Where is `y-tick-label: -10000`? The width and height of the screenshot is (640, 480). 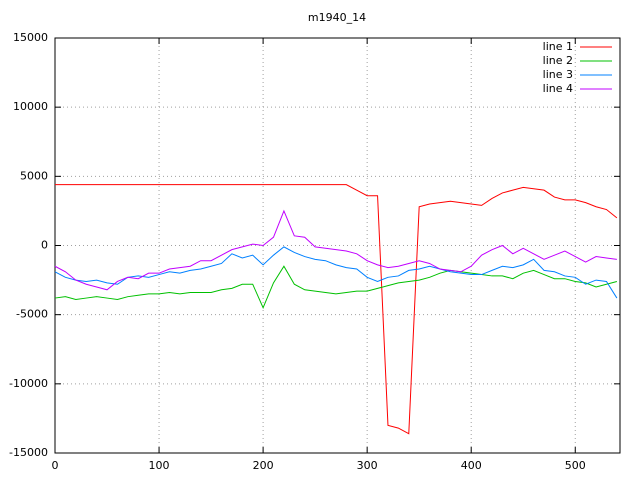
y-tick-label: -10000 is located at coordinates (28, 383).